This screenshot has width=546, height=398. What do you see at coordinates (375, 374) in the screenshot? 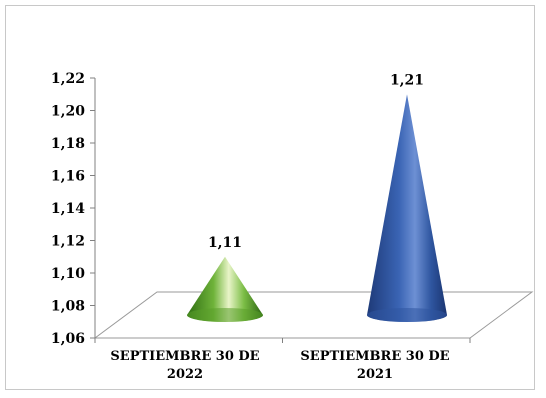
I see `category-label-line: 2021` at bounding box center [375, 374].